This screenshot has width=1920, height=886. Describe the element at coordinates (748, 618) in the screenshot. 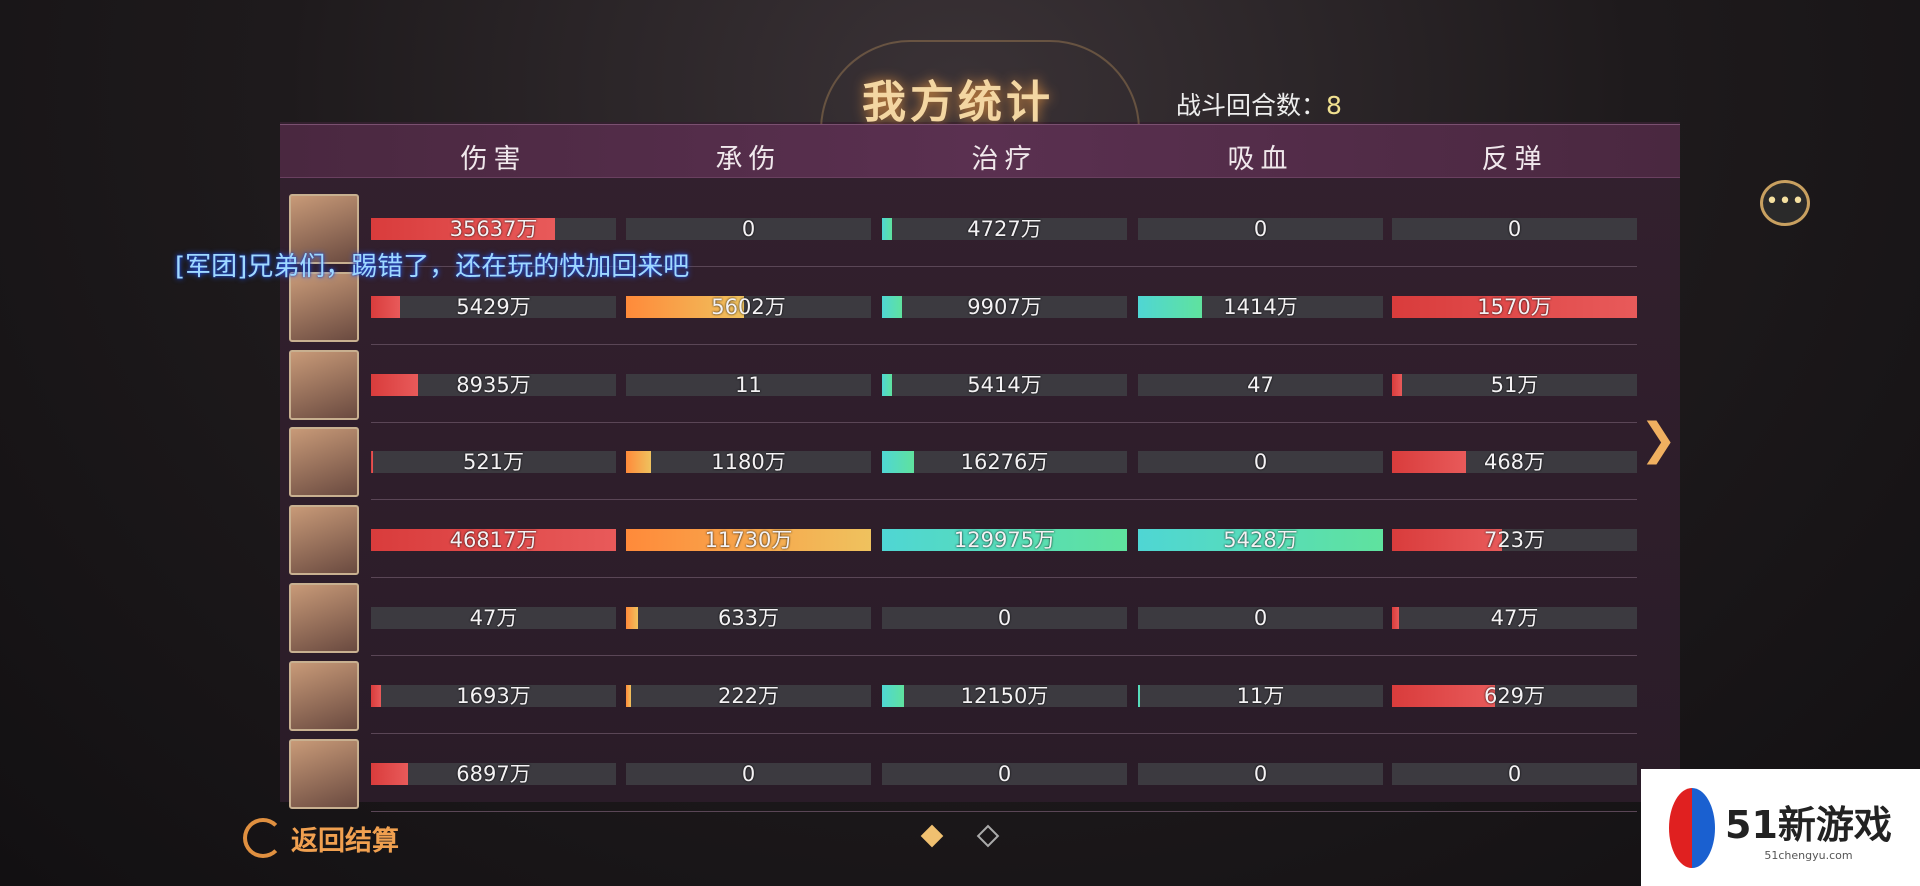

I see `taken-value: 633万` at that location.